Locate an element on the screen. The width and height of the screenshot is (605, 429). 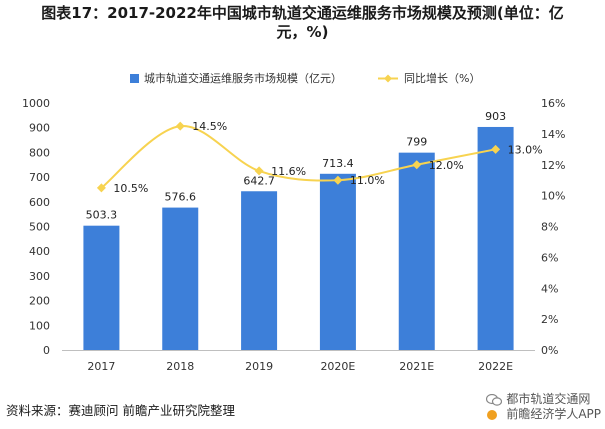
watermark-text1: 都市轨道交通网 is located at coordinates (548, 399).